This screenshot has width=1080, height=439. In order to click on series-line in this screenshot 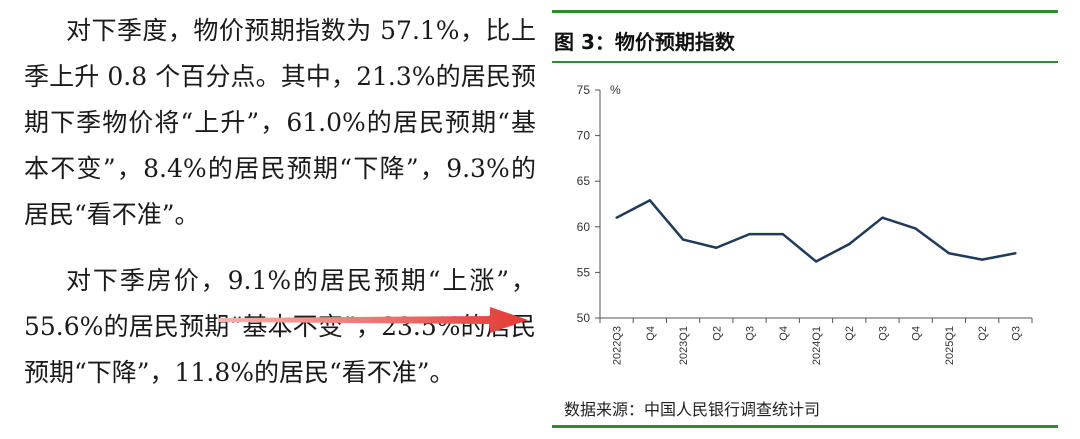, I will do `click(816, 231)`.